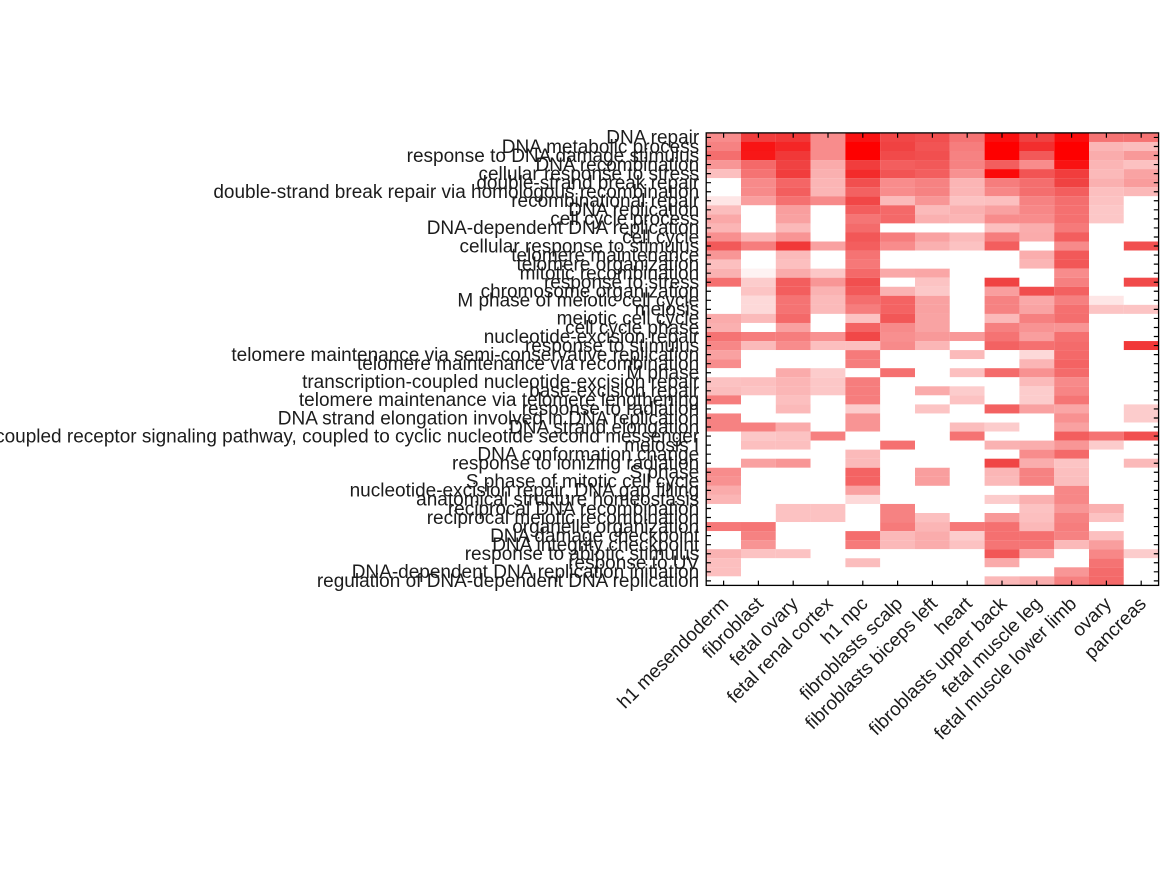 The height and width of the screenshot is (875, 1167). Describe the element at coordinates (660, 237) in the screenshot. I see `svg-text: cell cycle` at that location.